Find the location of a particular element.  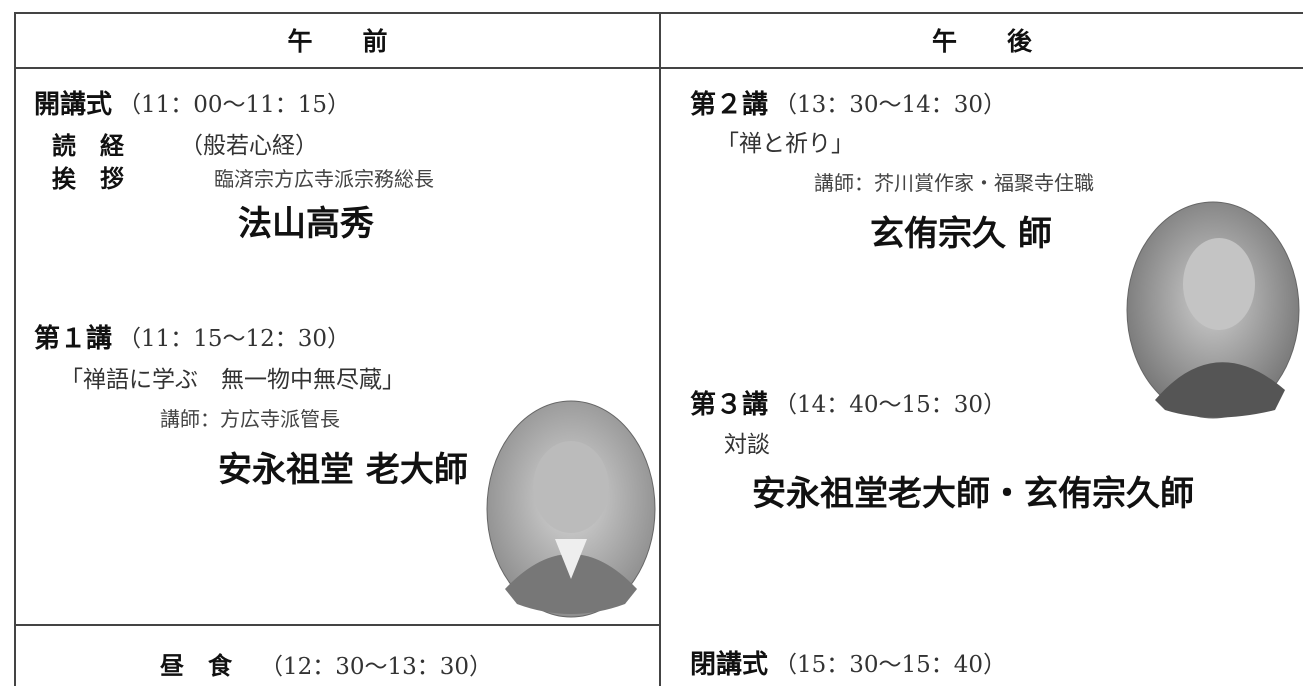

lunch-label: 昼 食 is located at coordinates (196, 665).